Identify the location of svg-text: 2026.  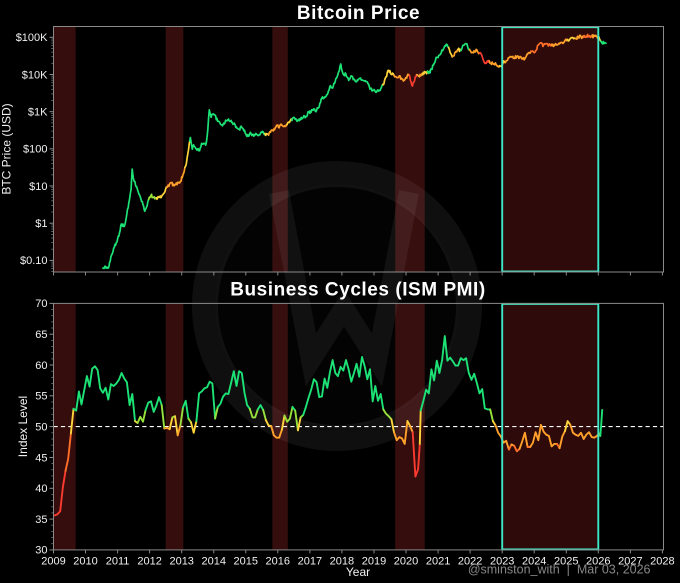
(598, 561).